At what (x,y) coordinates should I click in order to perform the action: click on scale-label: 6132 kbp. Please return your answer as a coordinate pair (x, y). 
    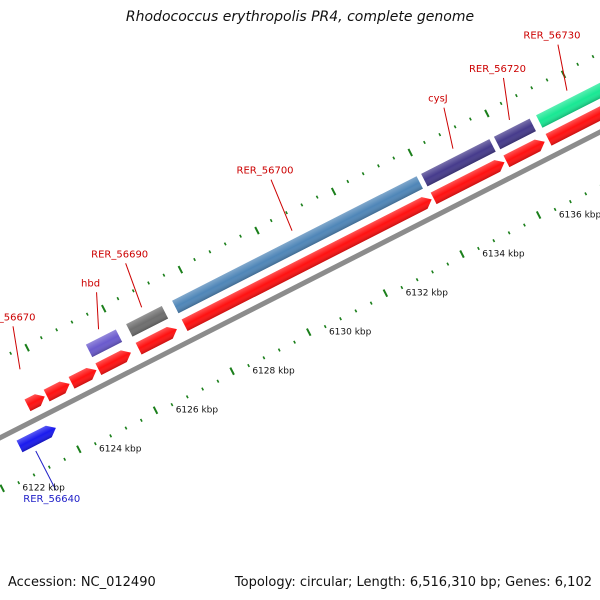
    Looking at the image, I should click on (427, 293).